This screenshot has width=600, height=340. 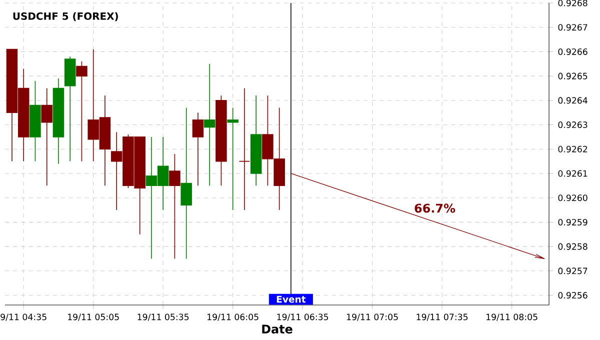 What do you see at coordinates (372, 317) in the screenshot?
I see `x-tick-label: 19/11 07:05` at bounding box center [372, 317].